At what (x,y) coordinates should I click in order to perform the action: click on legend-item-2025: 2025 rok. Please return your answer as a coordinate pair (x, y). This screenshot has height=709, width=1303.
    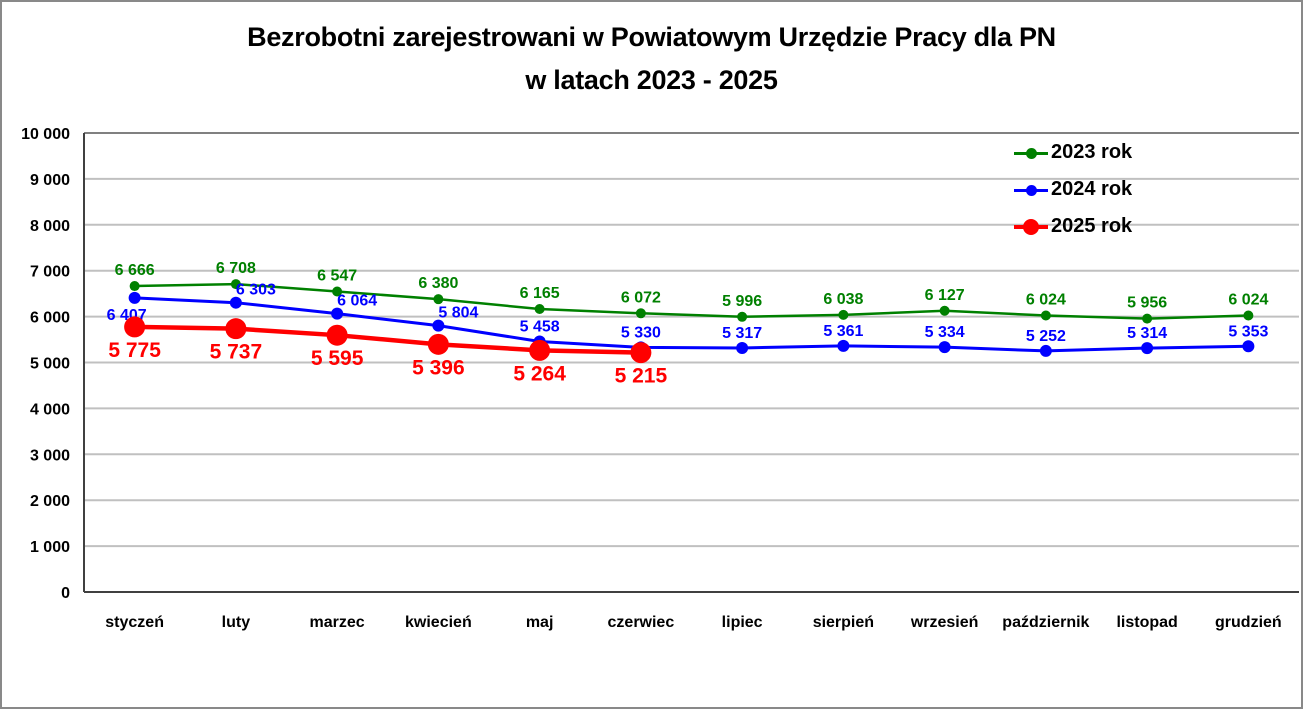
    Looking at the image, I should click on (1099, 226).